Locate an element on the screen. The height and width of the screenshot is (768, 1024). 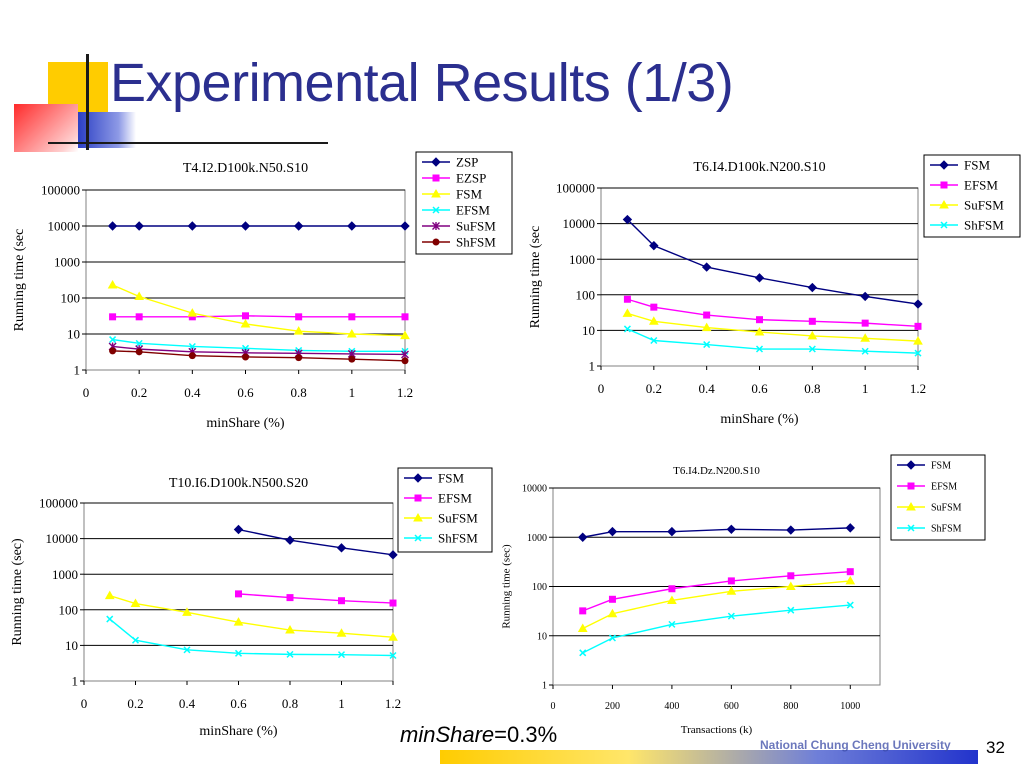
slide-title: Experimental Results (1/3) is located at coordinates (422, 83).